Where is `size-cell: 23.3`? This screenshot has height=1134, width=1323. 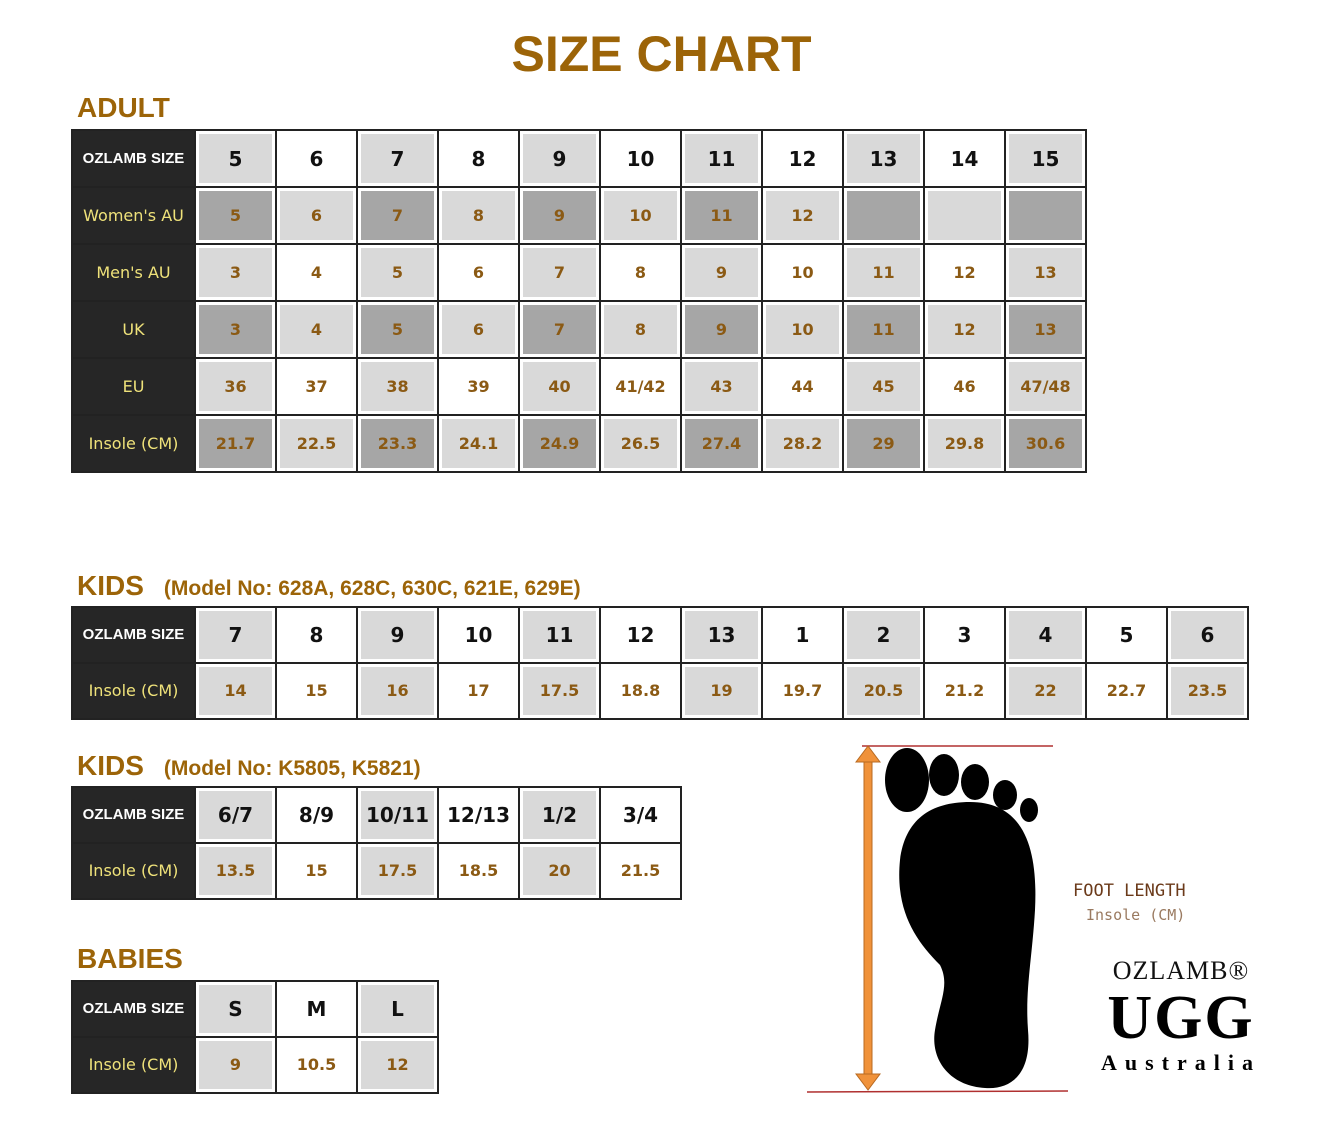
size-cell: 23.3 is located at coordinates (397, 443).